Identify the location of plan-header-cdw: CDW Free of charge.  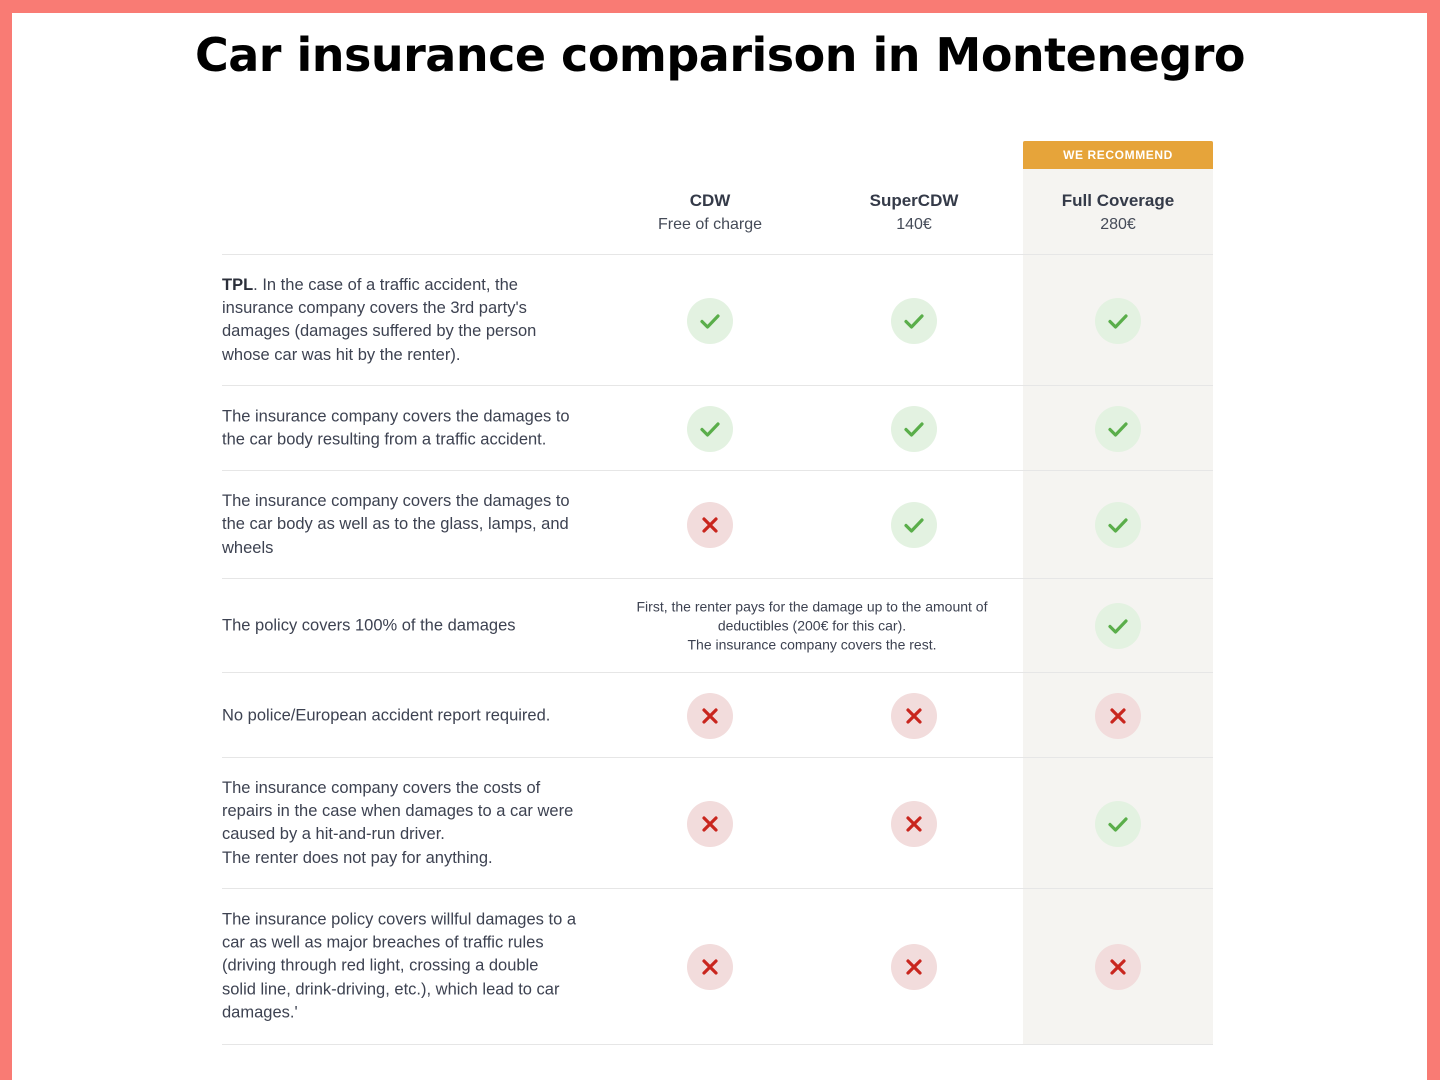
(710, 213).